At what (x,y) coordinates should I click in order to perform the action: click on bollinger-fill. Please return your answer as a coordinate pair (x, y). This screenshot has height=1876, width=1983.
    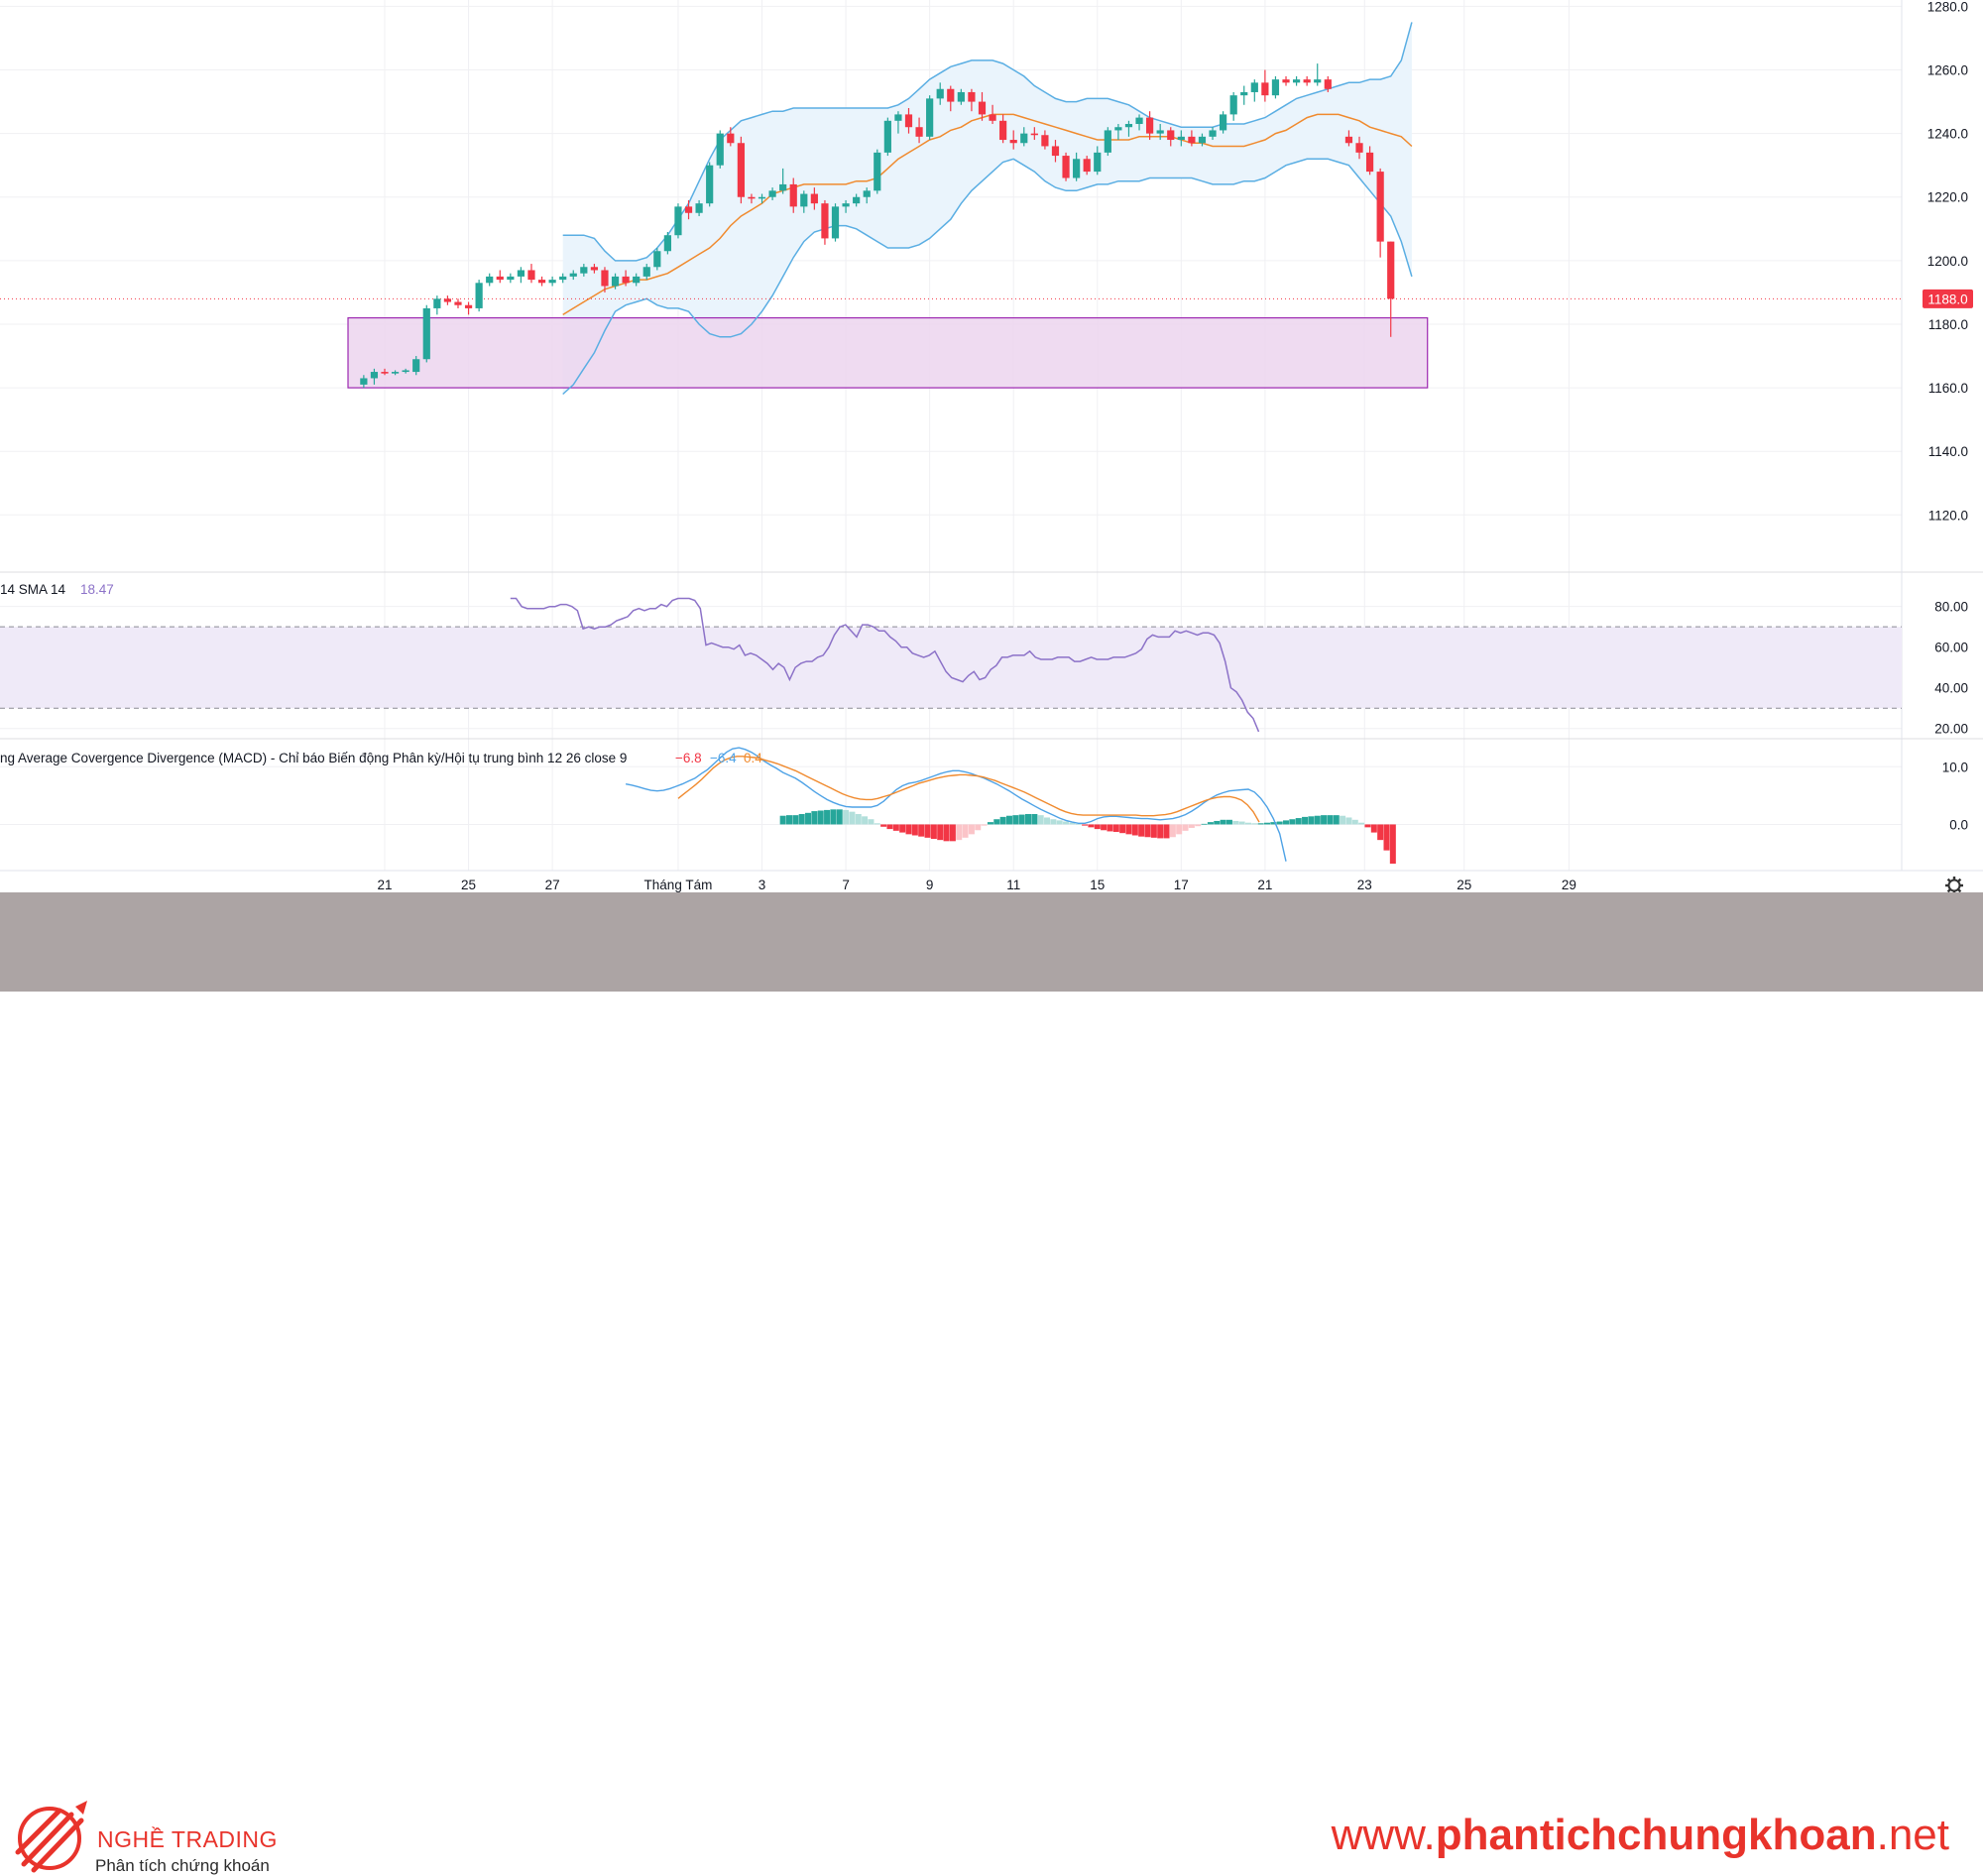
    Looking at the image, I should click on (987, 208).